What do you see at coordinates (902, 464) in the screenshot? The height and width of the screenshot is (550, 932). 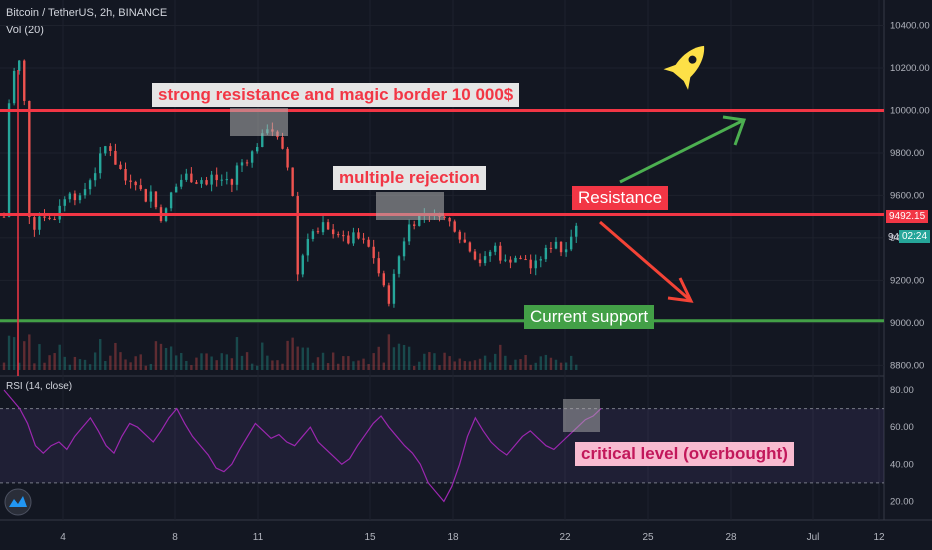 I see `rsi-tick-label: 40.00` at bounding box center [902, 464].